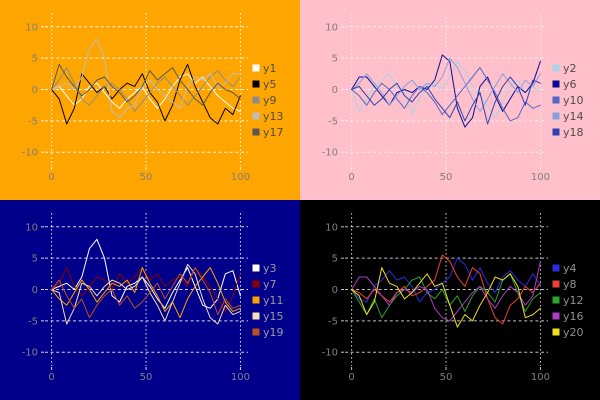  I want to click on legend-swatch-y14, so click(556, 116).